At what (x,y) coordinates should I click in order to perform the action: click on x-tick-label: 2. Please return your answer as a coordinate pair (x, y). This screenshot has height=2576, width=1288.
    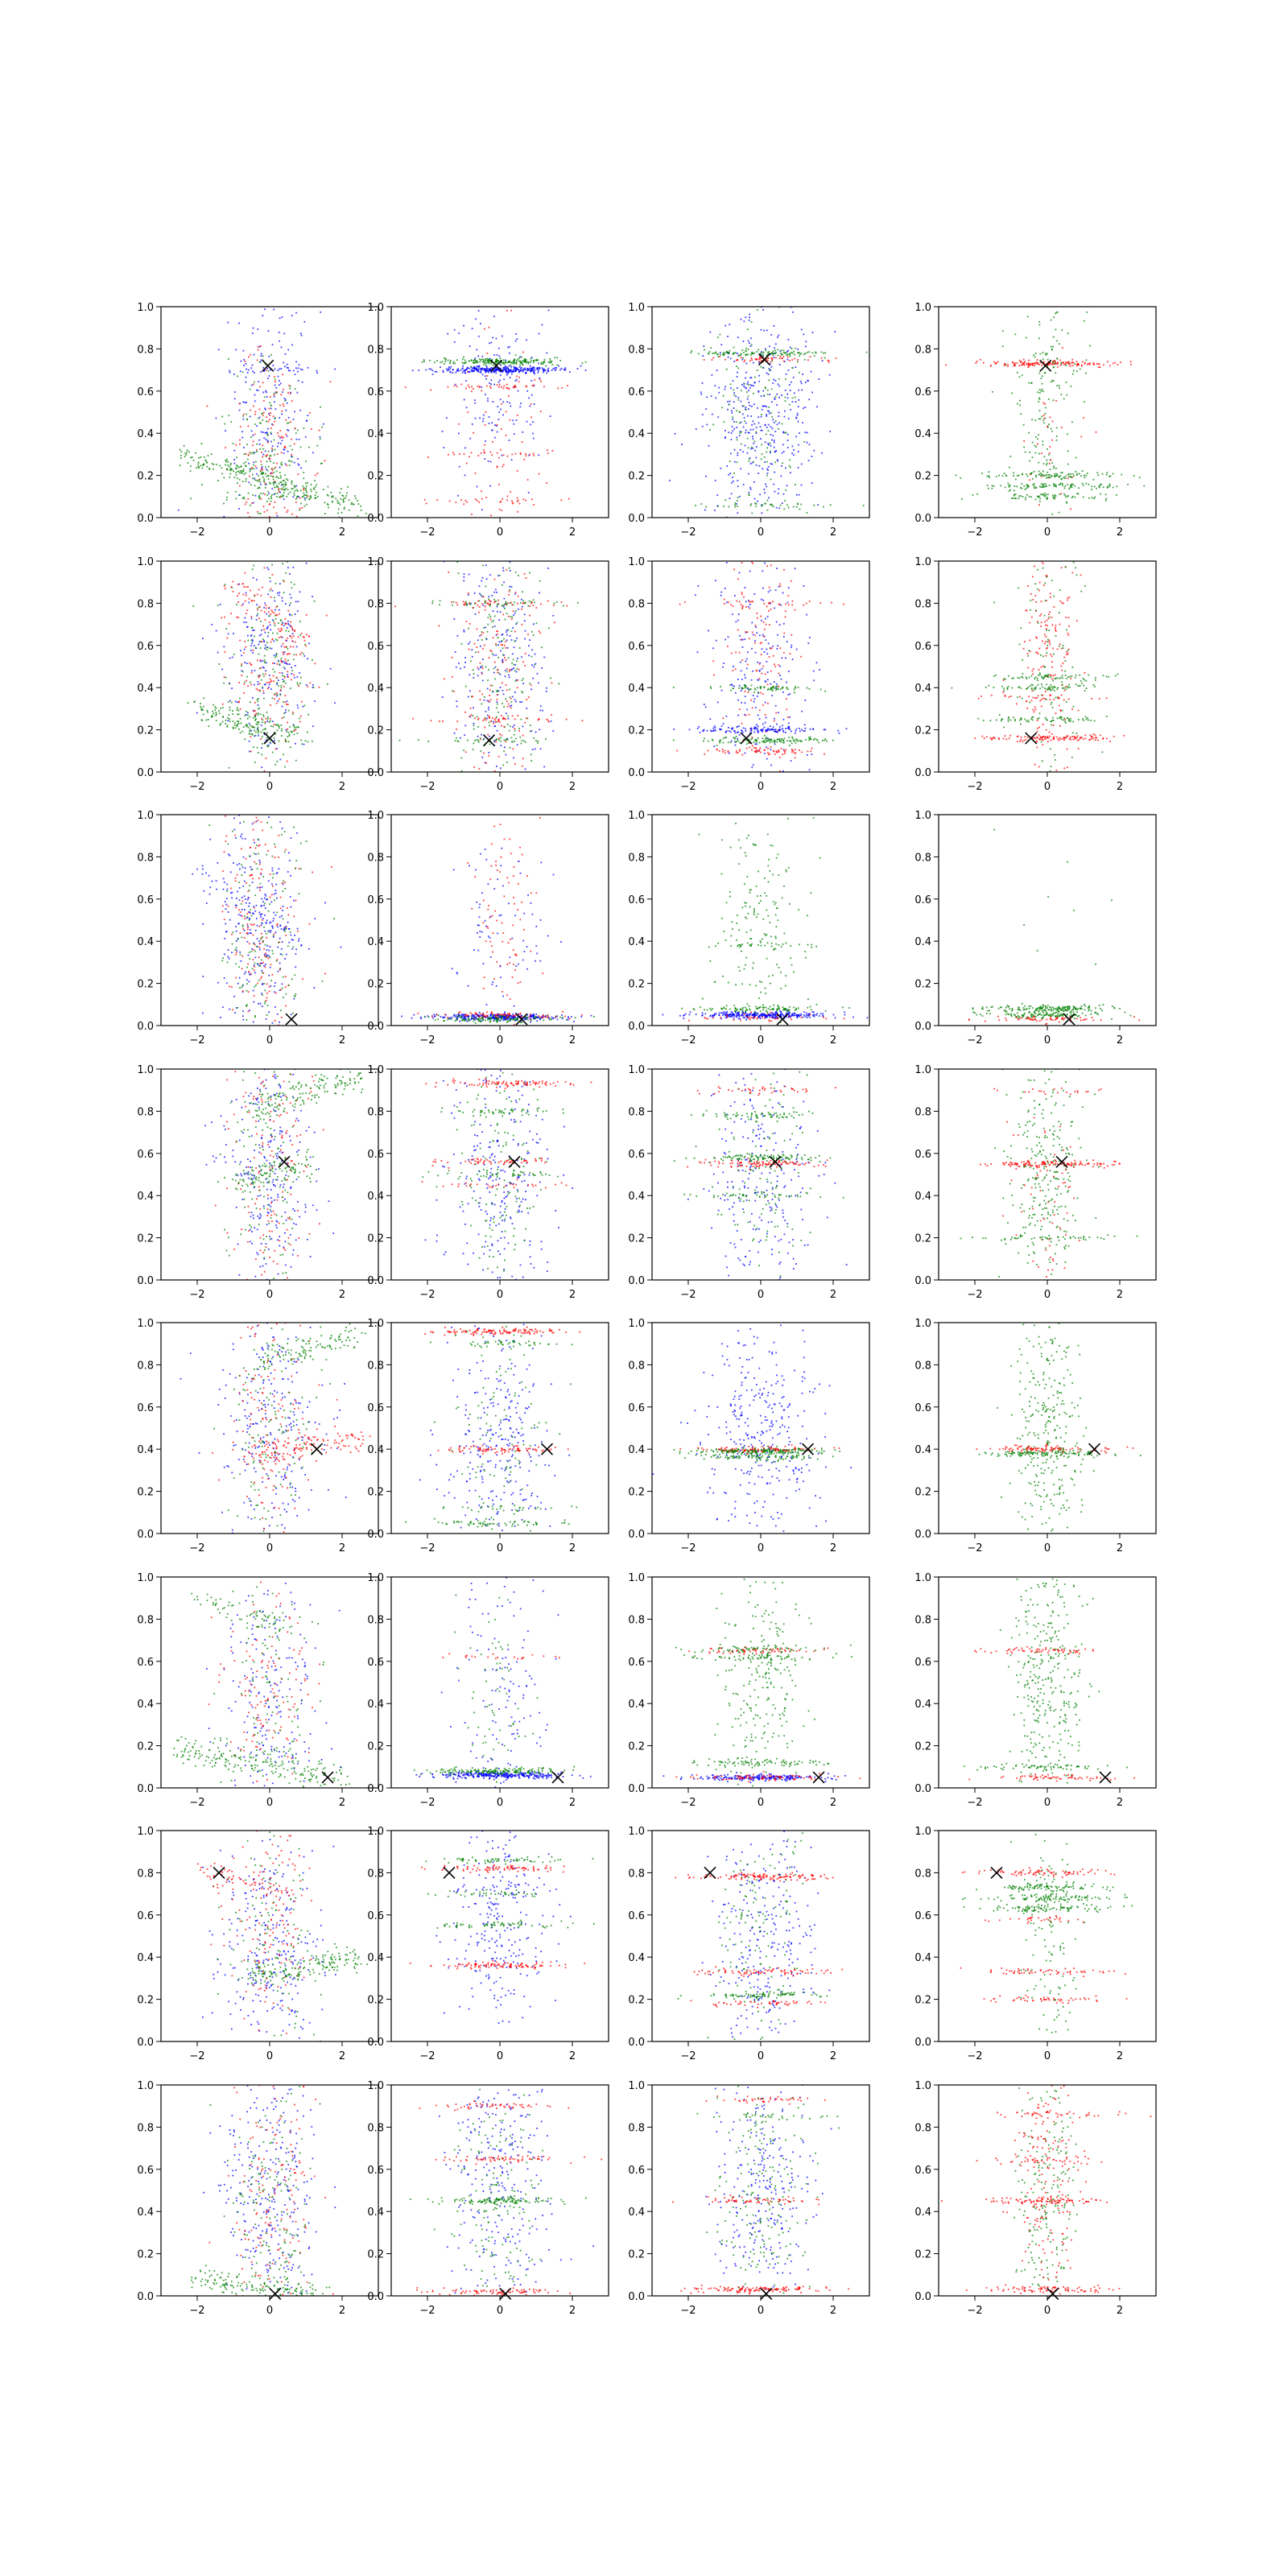
    Looking at the image, I should click on (572, 532).